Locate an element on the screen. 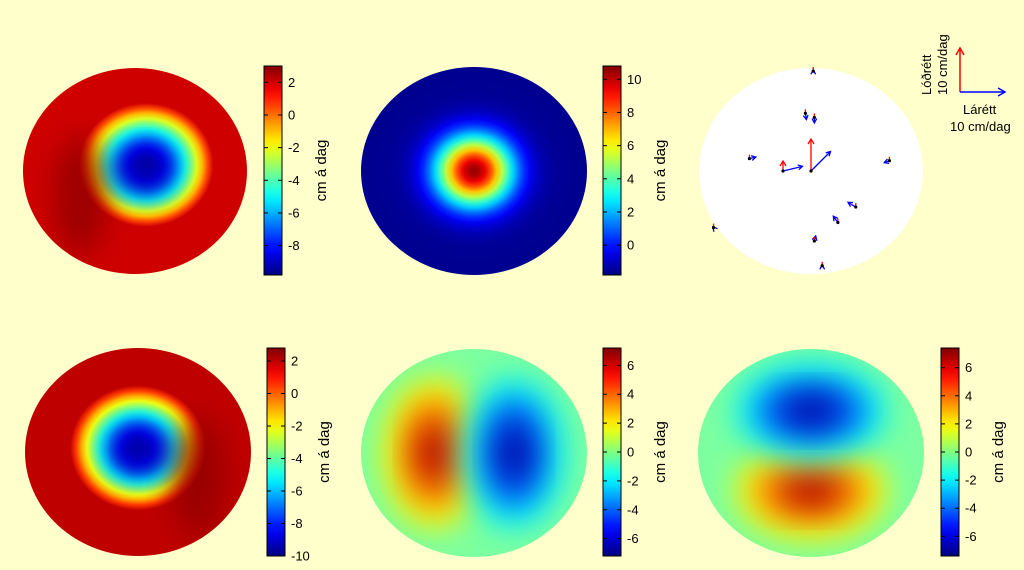 The height and width of the screenshot is (570, 1024). horizontal-scale-speed: 10 cm/dag is located at coordinates (980, 126).